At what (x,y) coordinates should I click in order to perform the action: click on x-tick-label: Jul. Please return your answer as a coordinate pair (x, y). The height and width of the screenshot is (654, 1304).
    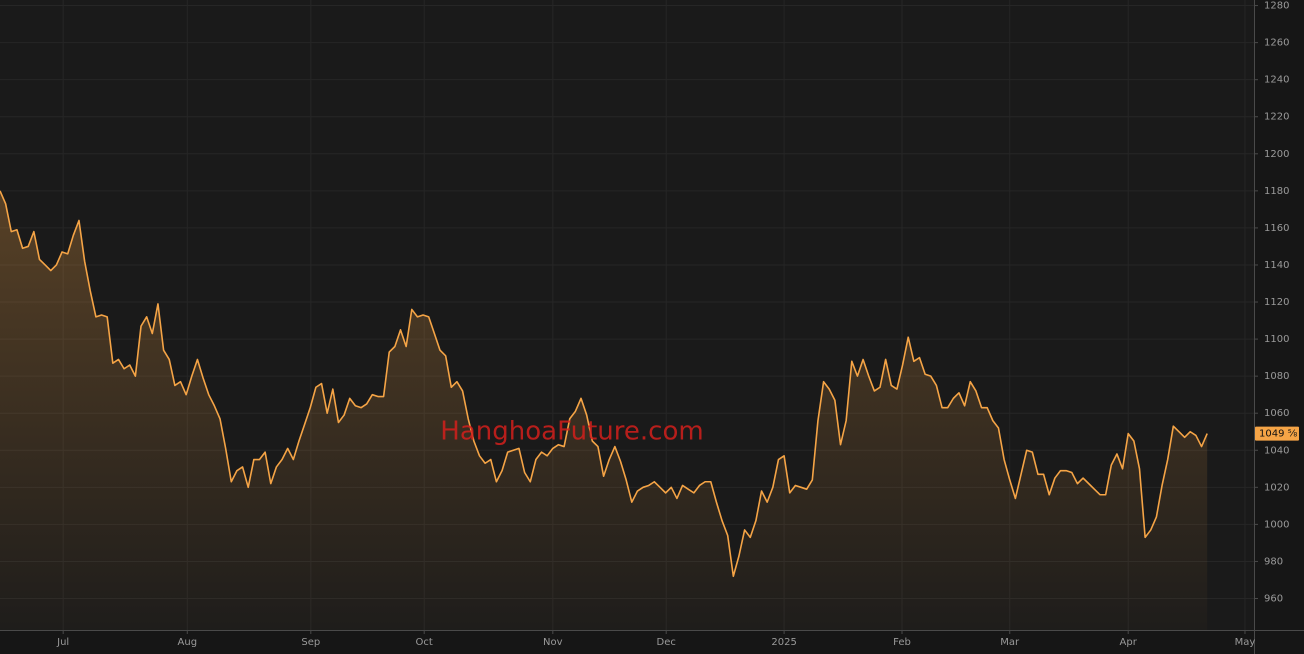
    Looking at the image, I should click on (62, 642).